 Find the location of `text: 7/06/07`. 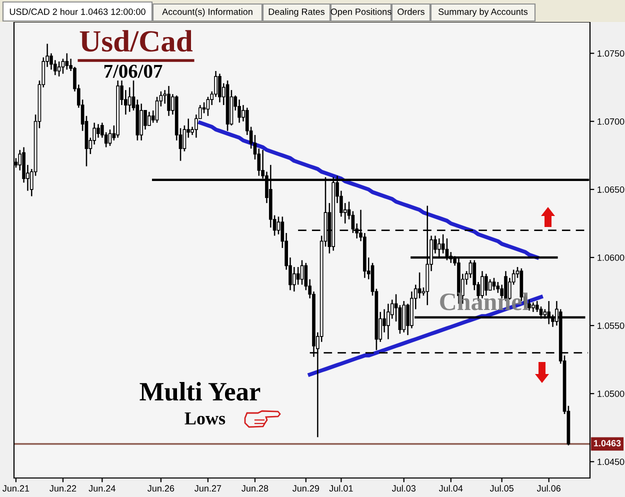

text: 7/06/07 is located at coordinates (133, 71).